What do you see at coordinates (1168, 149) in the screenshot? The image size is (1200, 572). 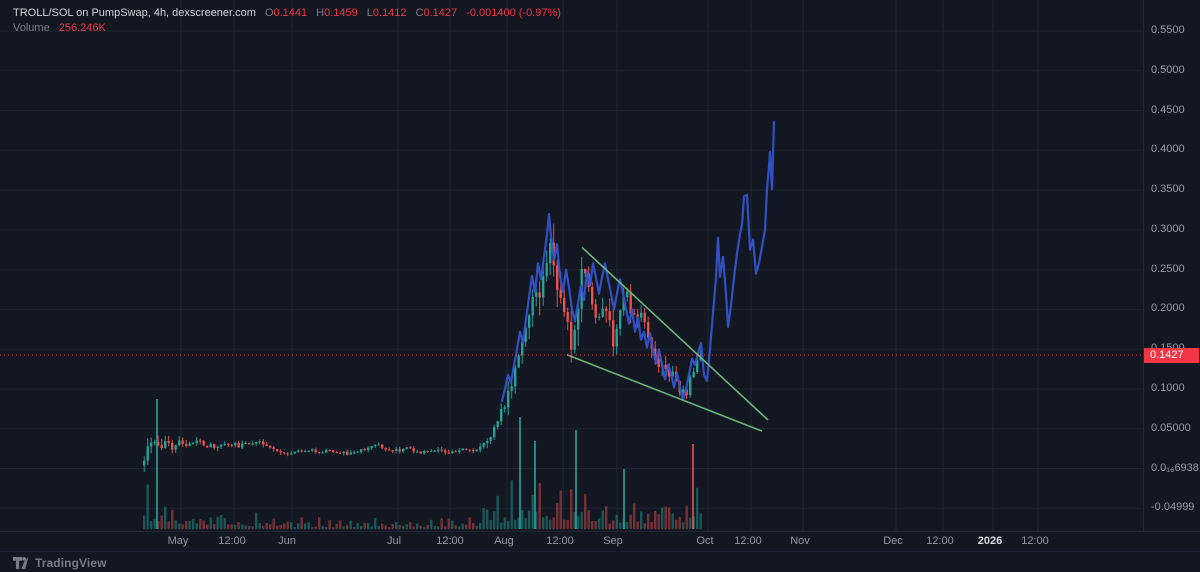 I see `price-tick-label: 0.4000` at bounding box center [1168, 149].